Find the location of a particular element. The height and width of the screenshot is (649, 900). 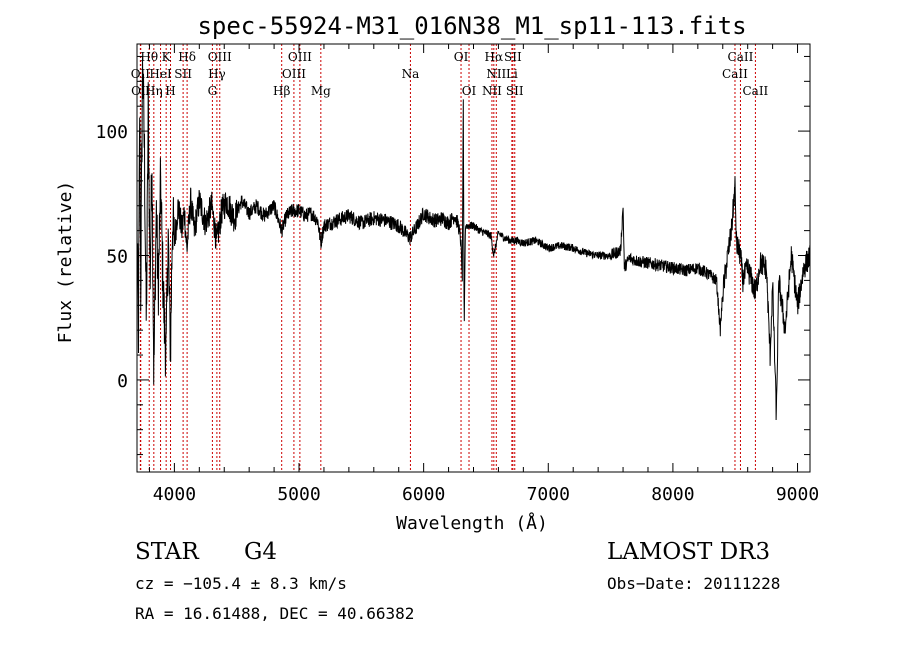

line-label: Hγ is located at coordinates (217, 74).